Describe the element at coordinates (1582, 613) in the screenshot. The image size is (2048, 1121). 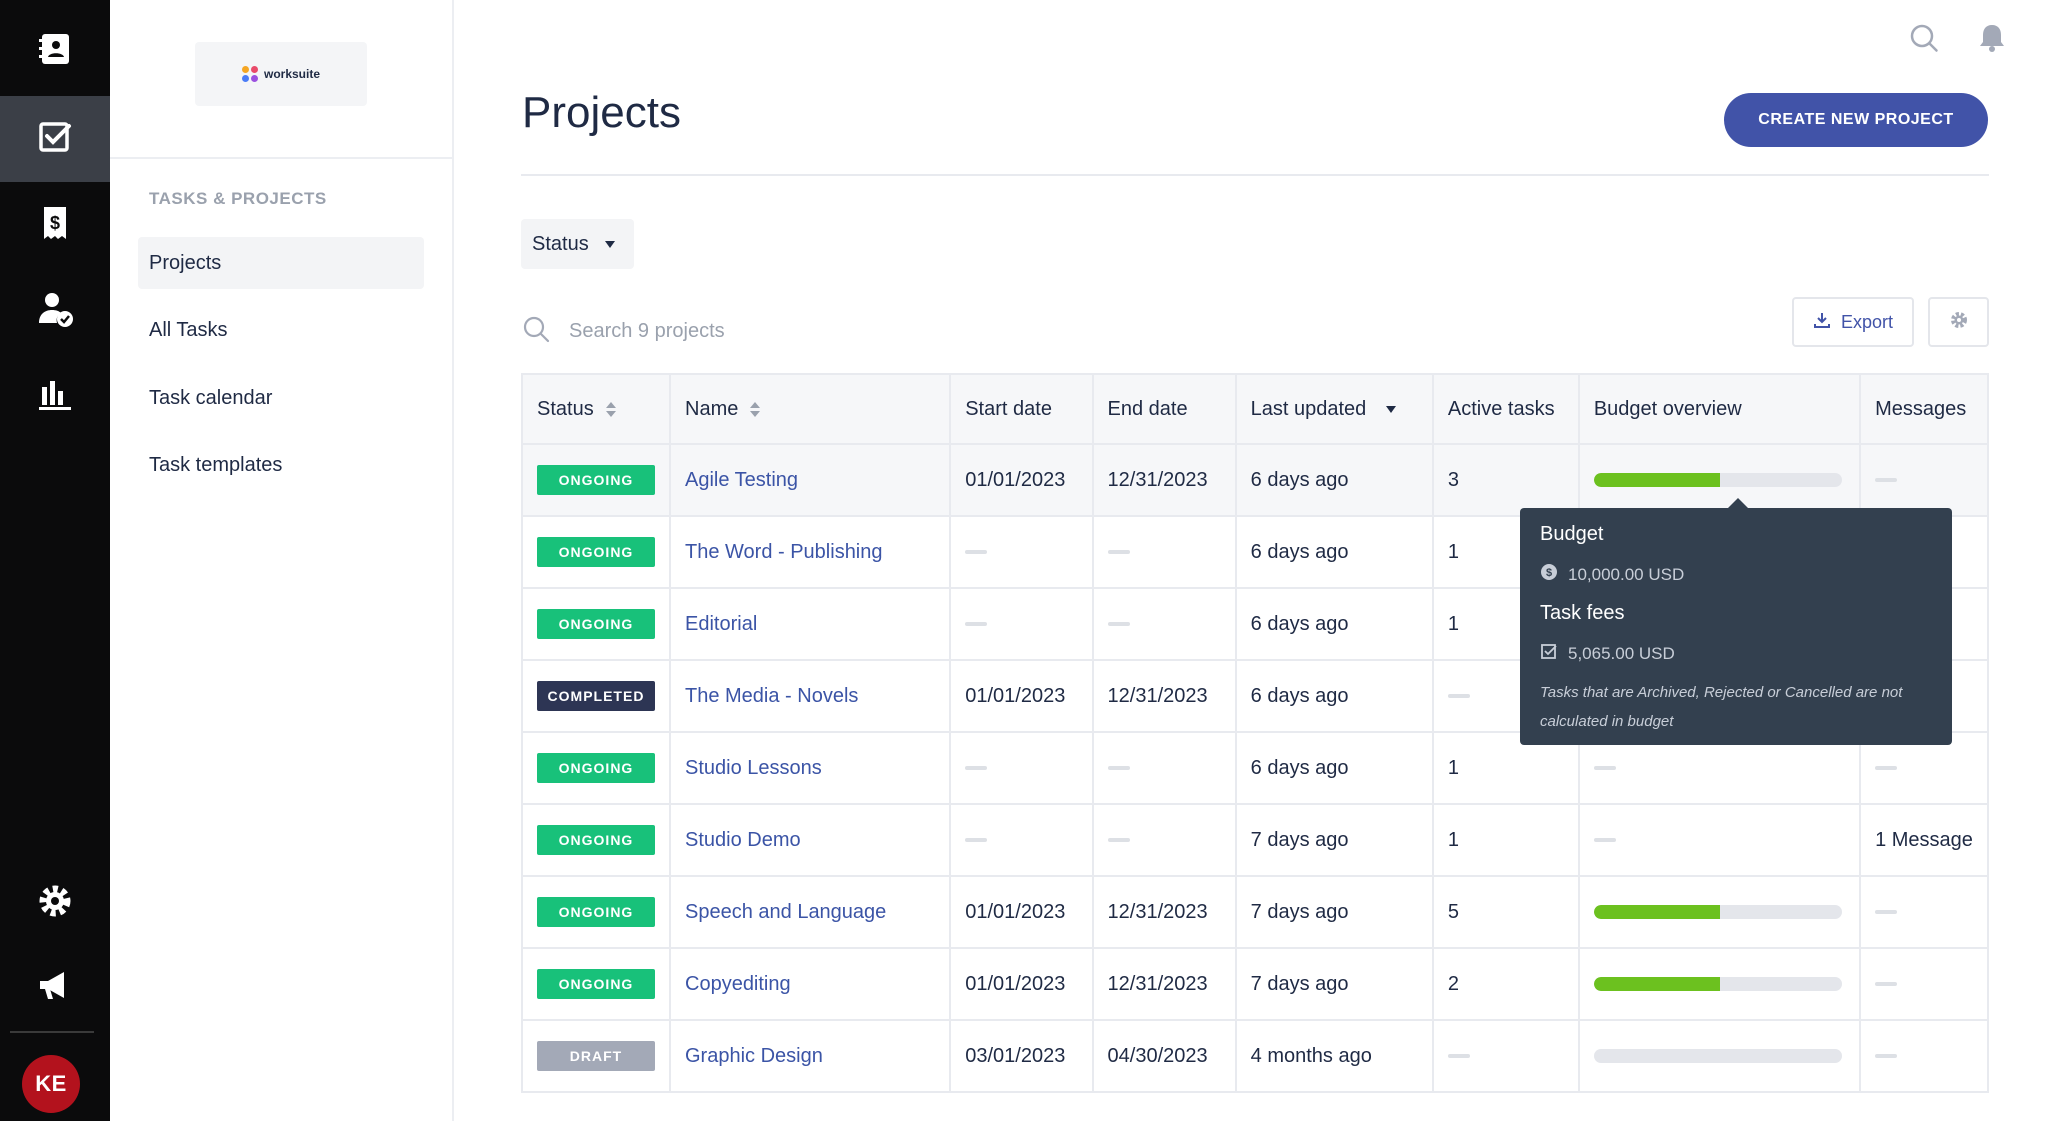
I see `tooltip-fees-title: Task fees` at that location.